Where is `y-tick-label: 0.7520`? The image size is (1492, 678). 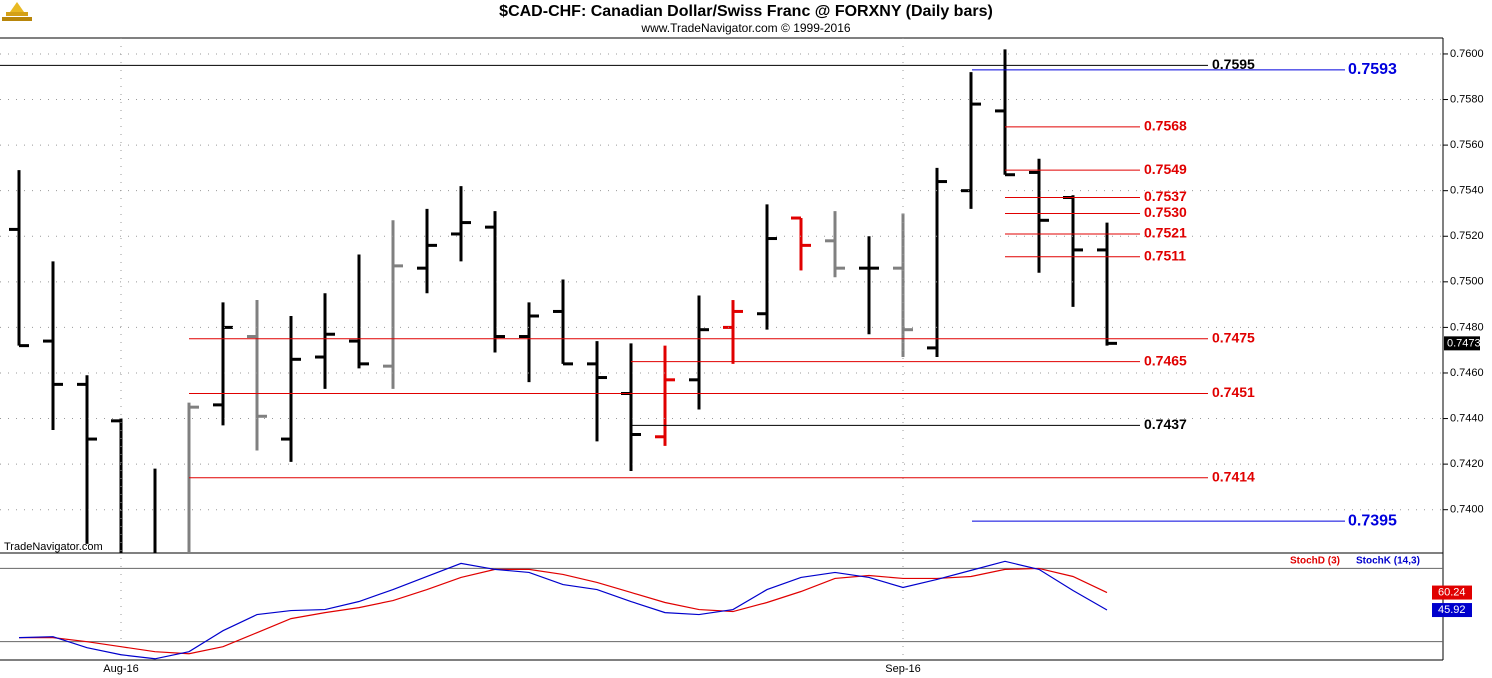 y-tick-label: 0.7520 is located at coordinates (1467, 236).